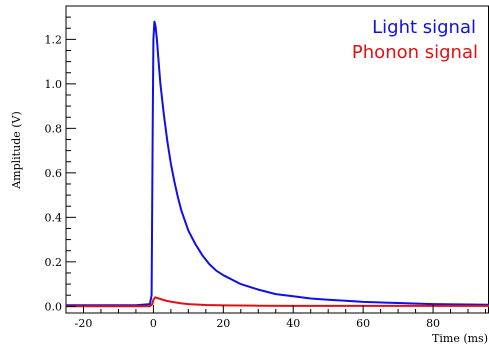 Image resolution: width=489 pixels, height=347 pixels. I want to click on x-tick-label: 80, so click(433, 323).